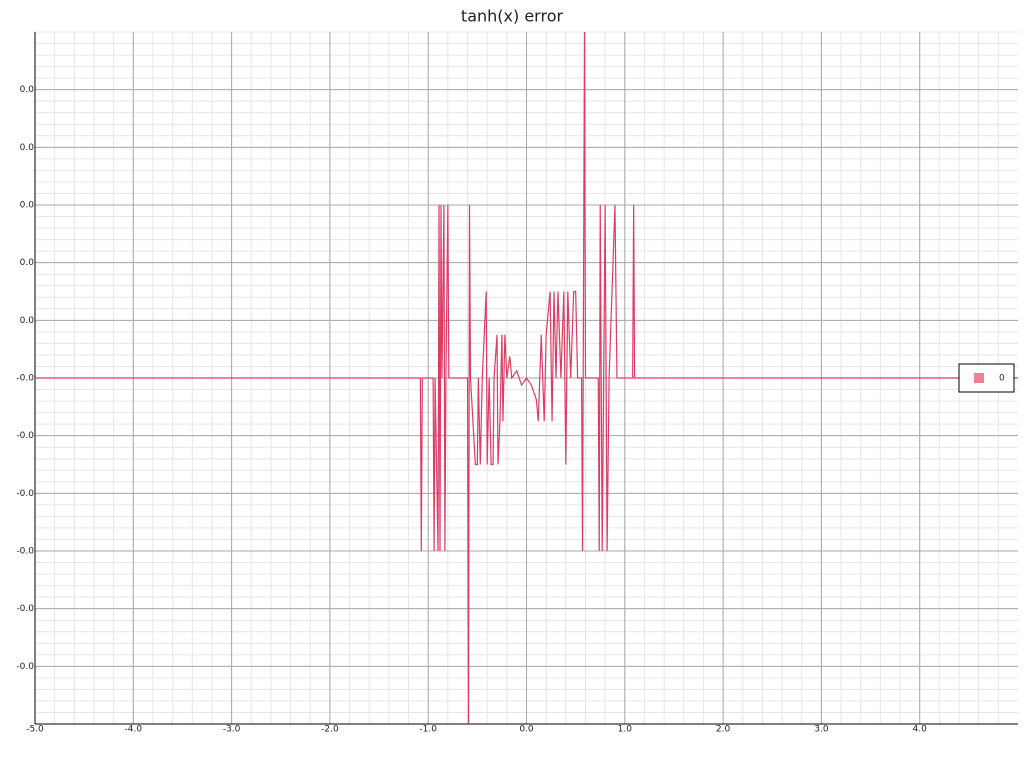 This screenshot has height=764, width=1024. Describe the element at coordinates (330, 730) in the screenshot. I see `x-tick-label: -2.0` at that location.